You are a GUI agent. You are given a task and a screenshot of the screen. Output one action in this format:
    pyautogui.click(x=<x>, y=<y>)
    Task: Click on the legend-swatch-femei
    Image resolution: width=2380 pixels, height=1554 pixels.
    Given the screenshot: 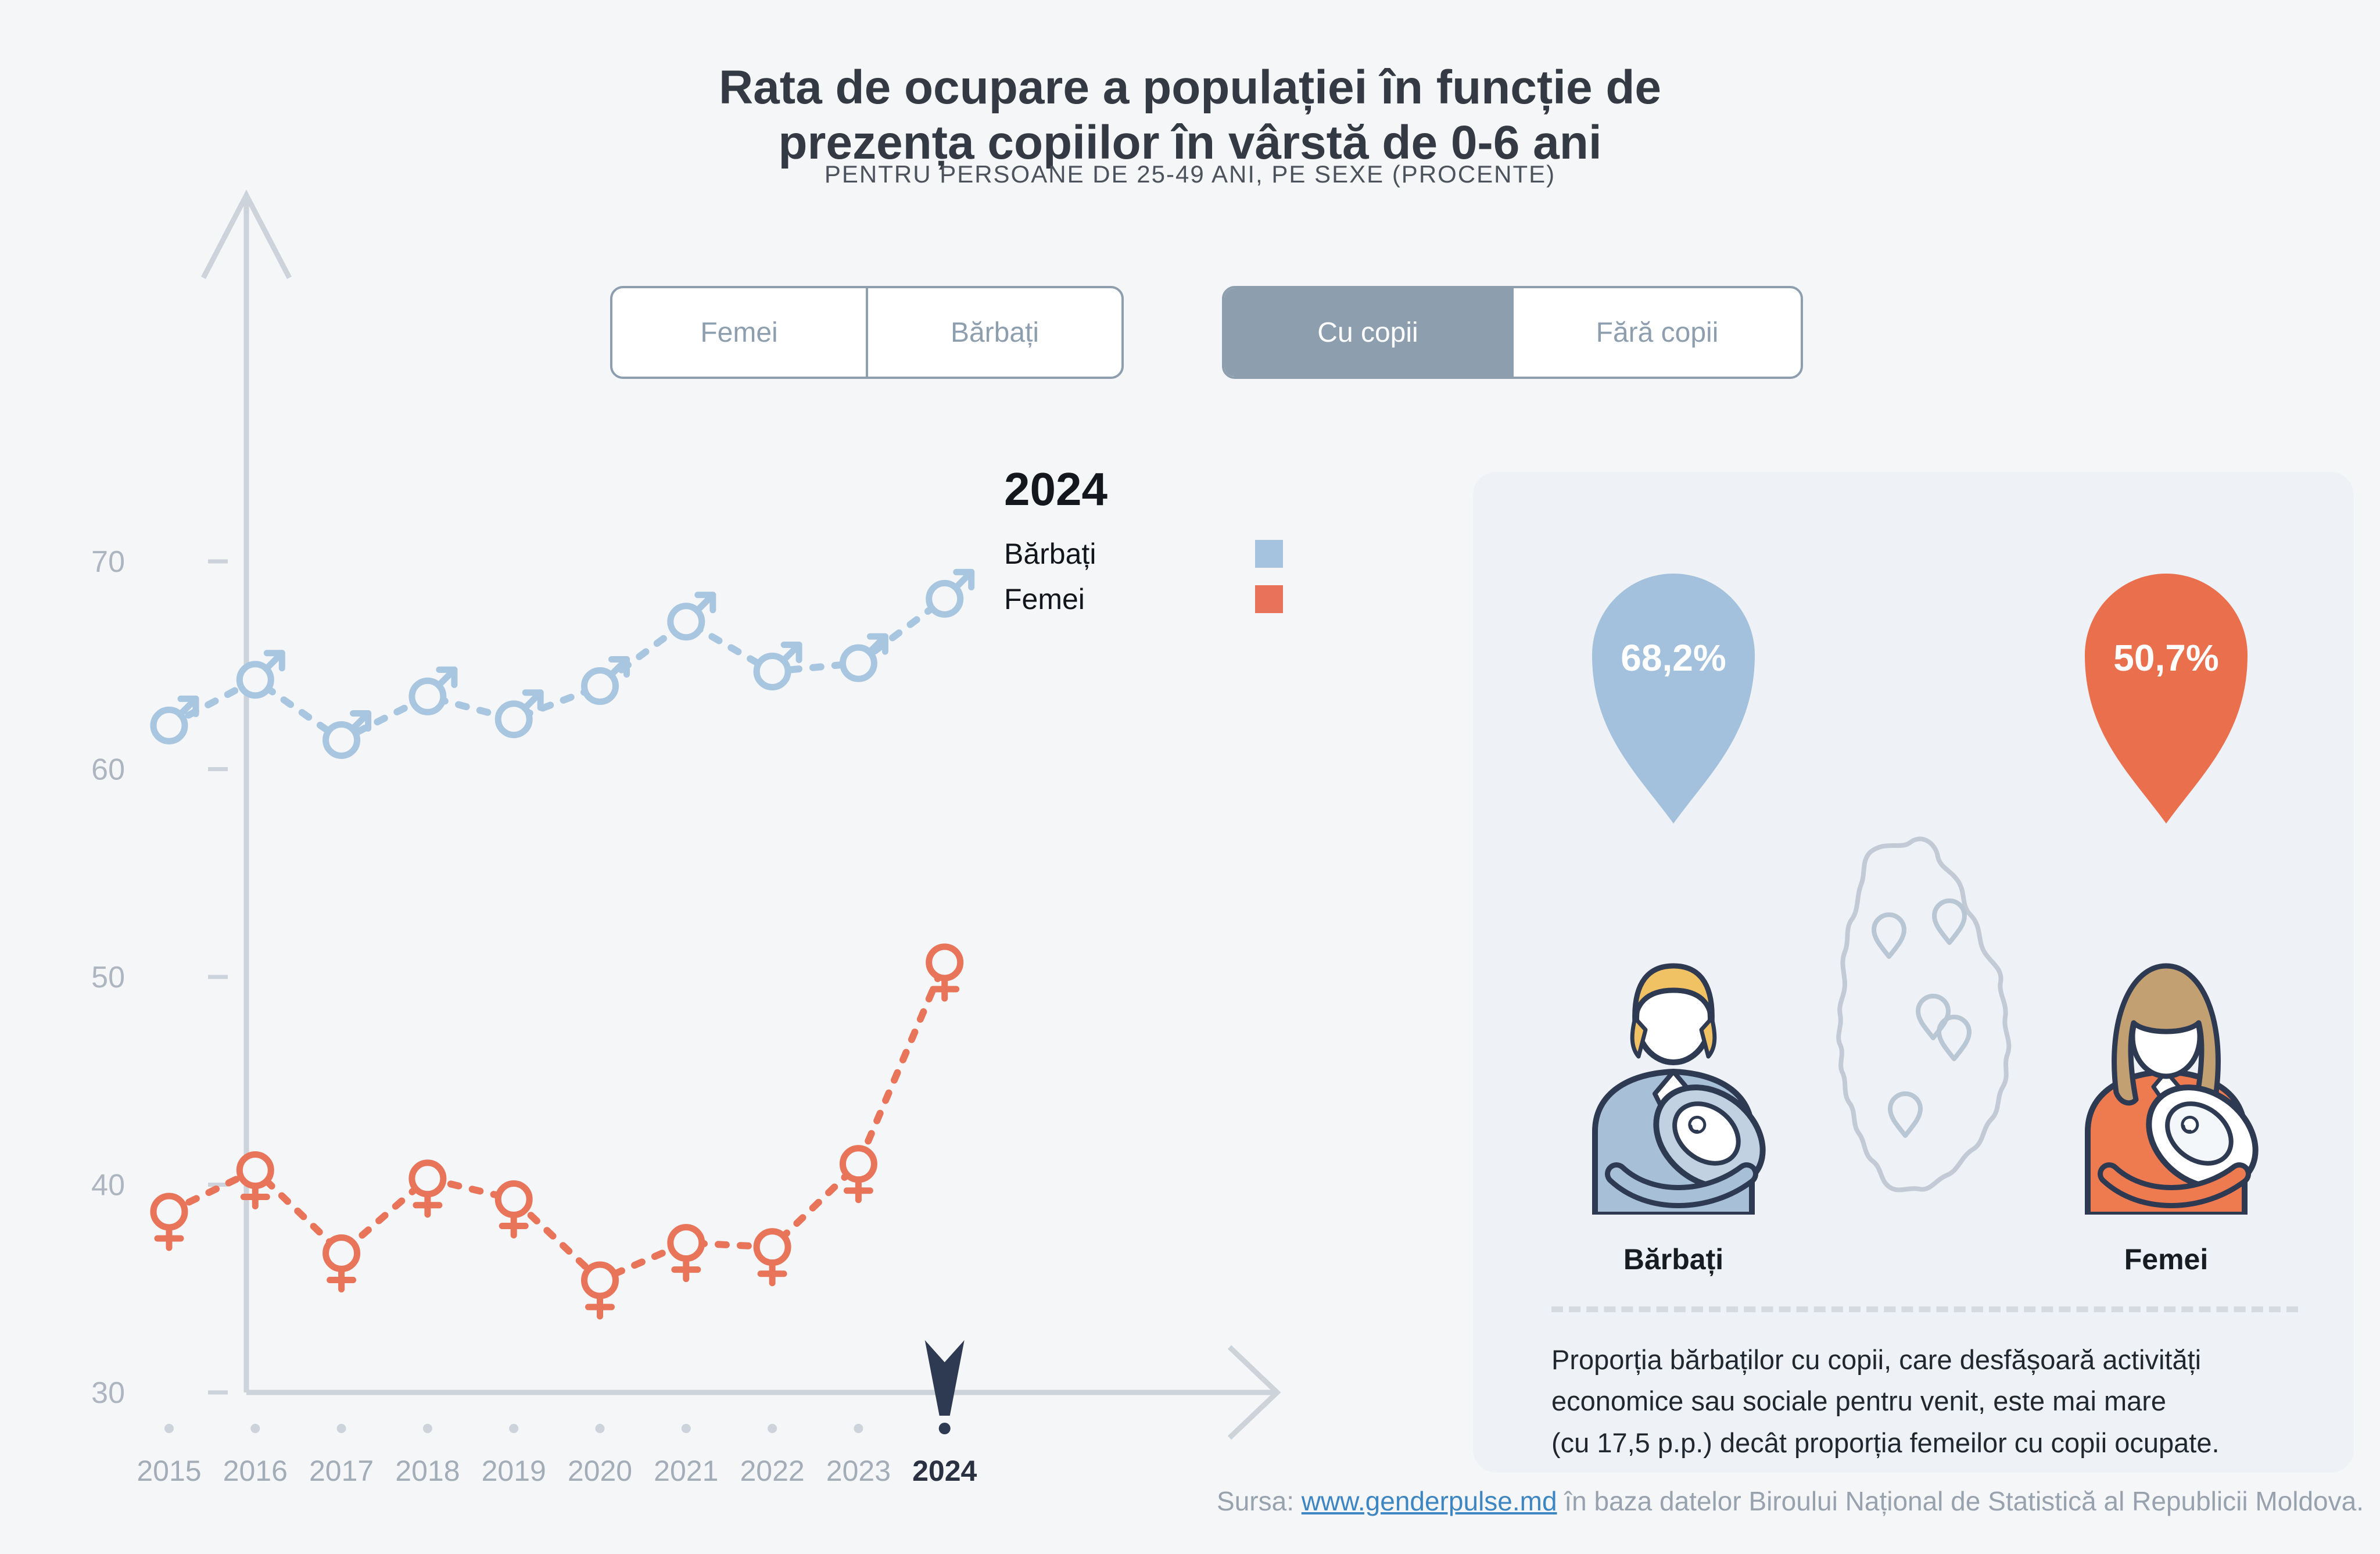 What is the action you would take?
    pyautogui.click(x=1269, y=599)
    